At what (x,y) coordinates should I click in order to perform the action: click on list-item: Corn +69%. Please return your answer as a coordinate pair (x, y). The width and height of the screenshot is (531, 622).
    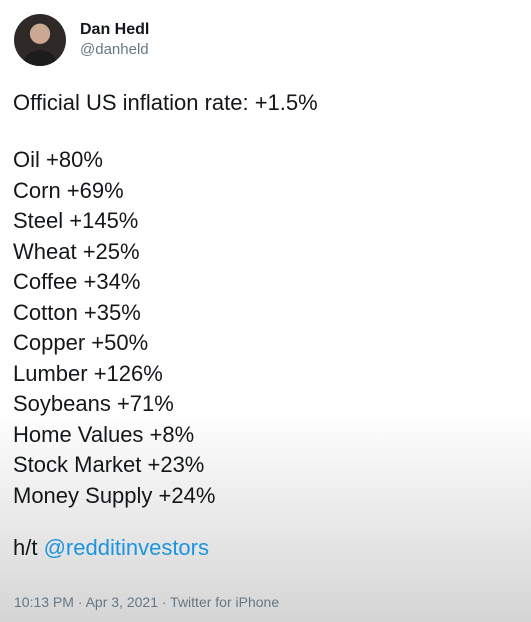
    Looking at the image, I should click on (68, 190).